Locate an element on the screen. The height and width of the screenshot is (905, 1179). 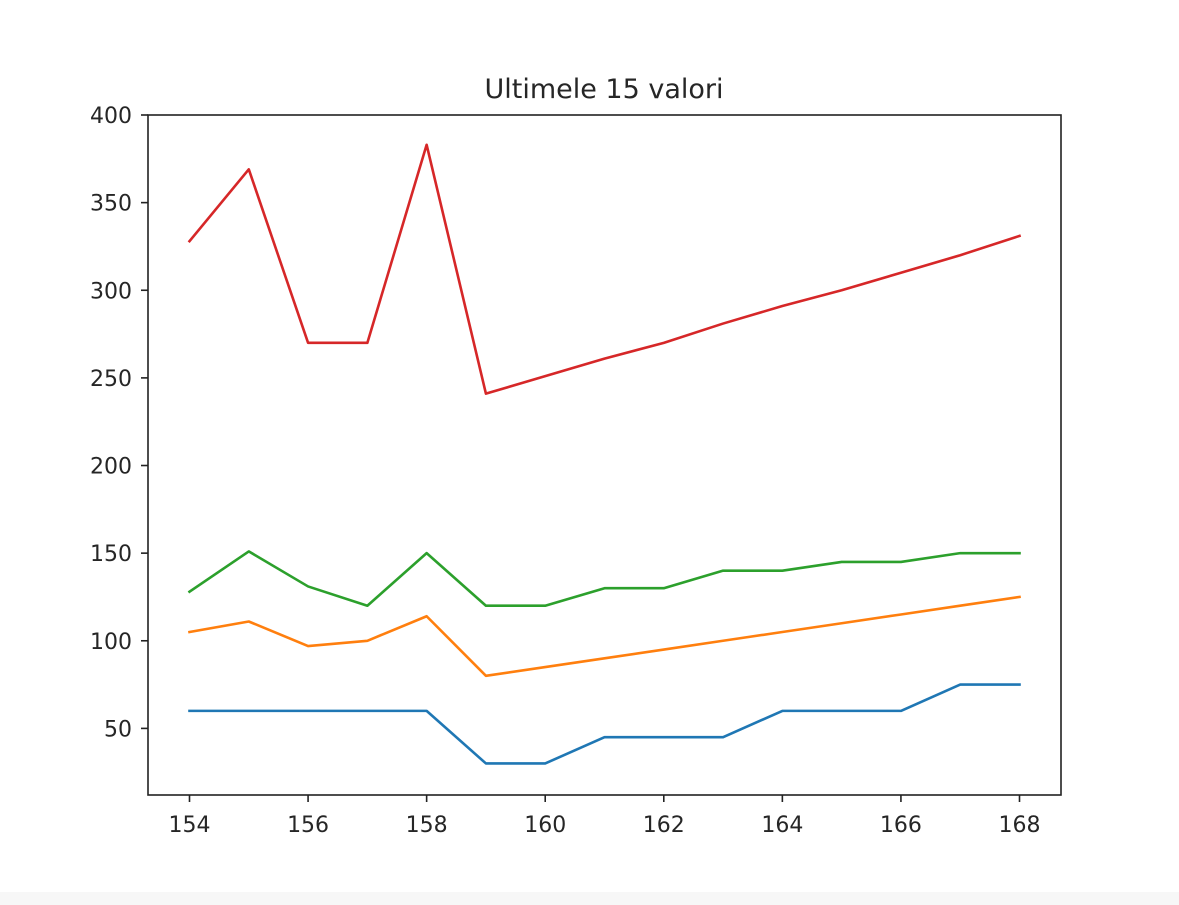
x-axis: 154 156 158 160 162 164 166 168 is located at coordinates (605, 816).